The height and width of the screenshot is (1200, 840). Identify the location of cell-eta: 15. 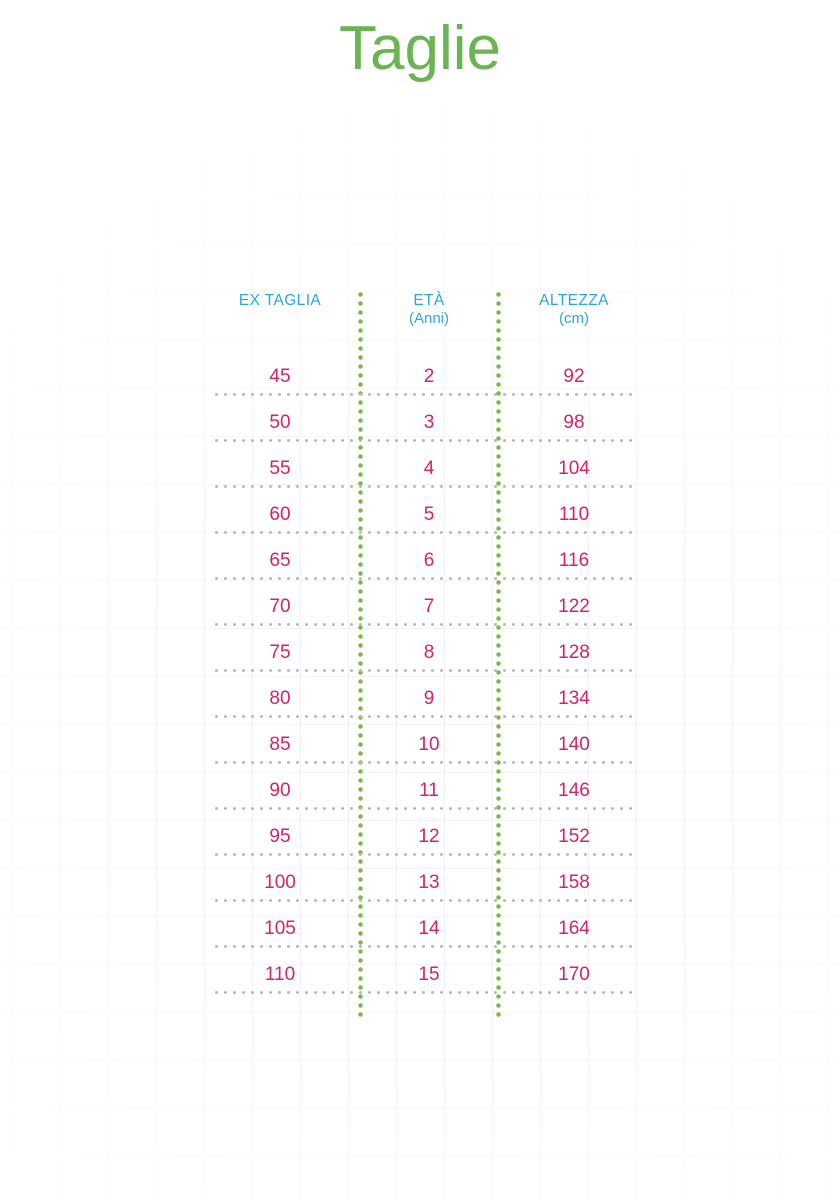
(429, 974).